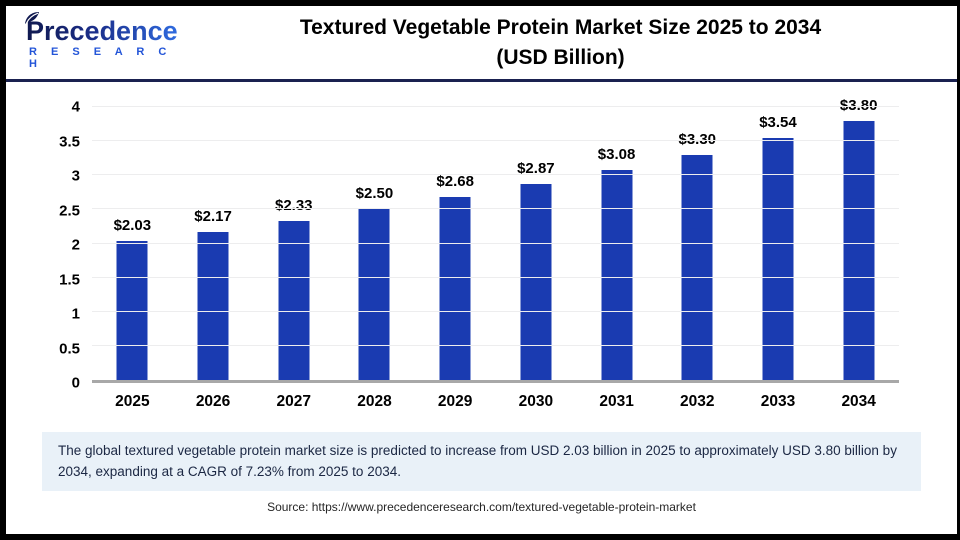 The height and width of the screenshot is (540, 960). I want to click on bar-value-label: $3.08, so click(616, 154).